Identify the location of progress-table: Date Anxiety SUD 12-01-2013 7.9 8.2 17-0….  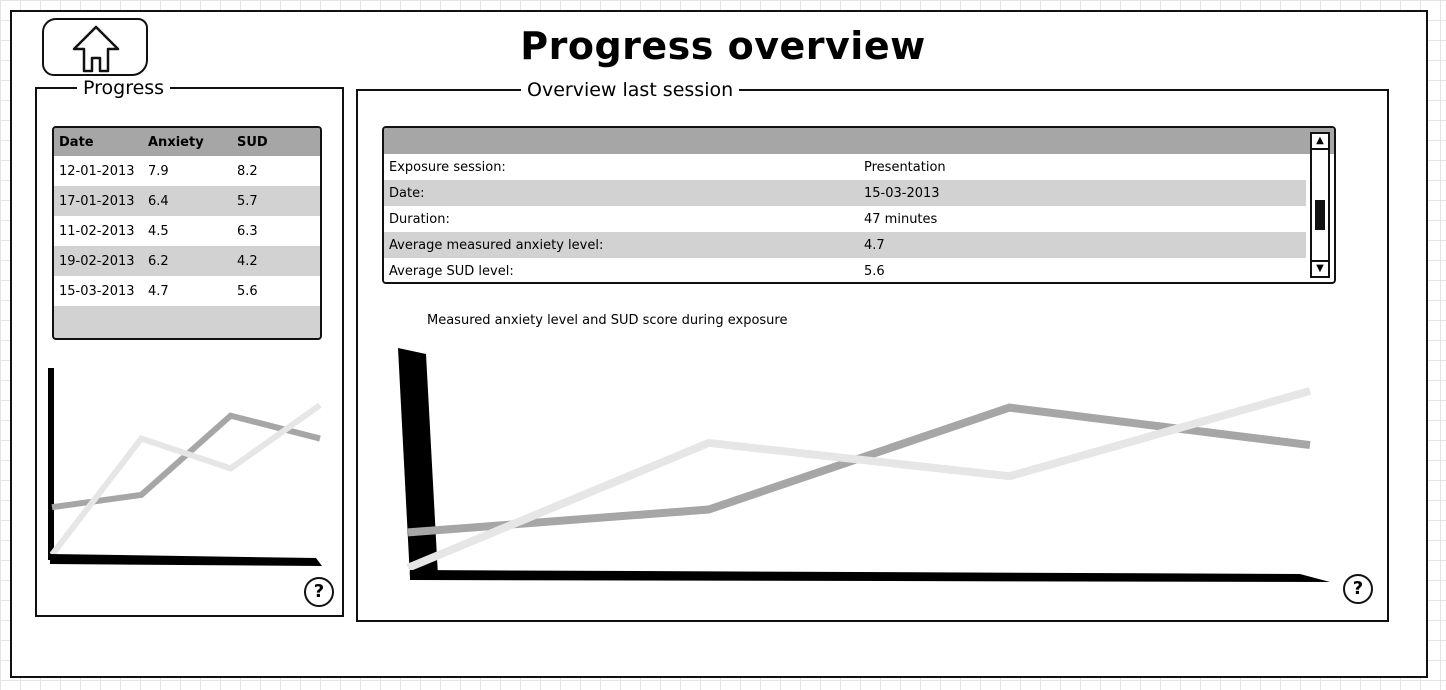
(187, 233).